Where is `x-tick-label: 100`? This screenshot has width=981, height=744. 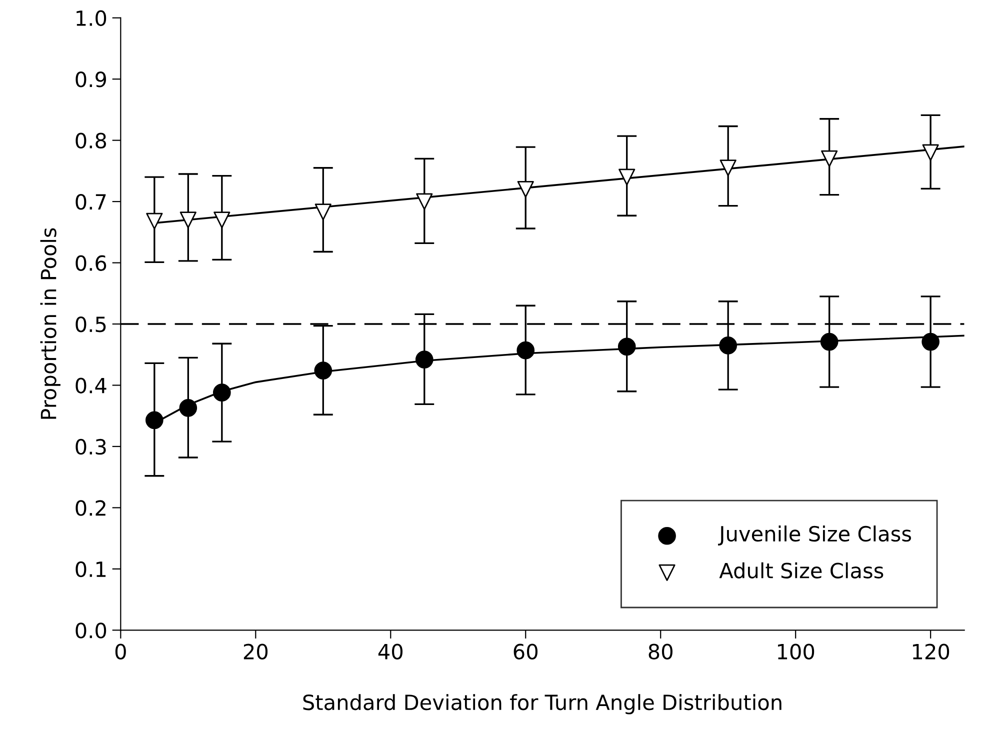 x-tick-label: 100 is located at coordinates (796, 652).